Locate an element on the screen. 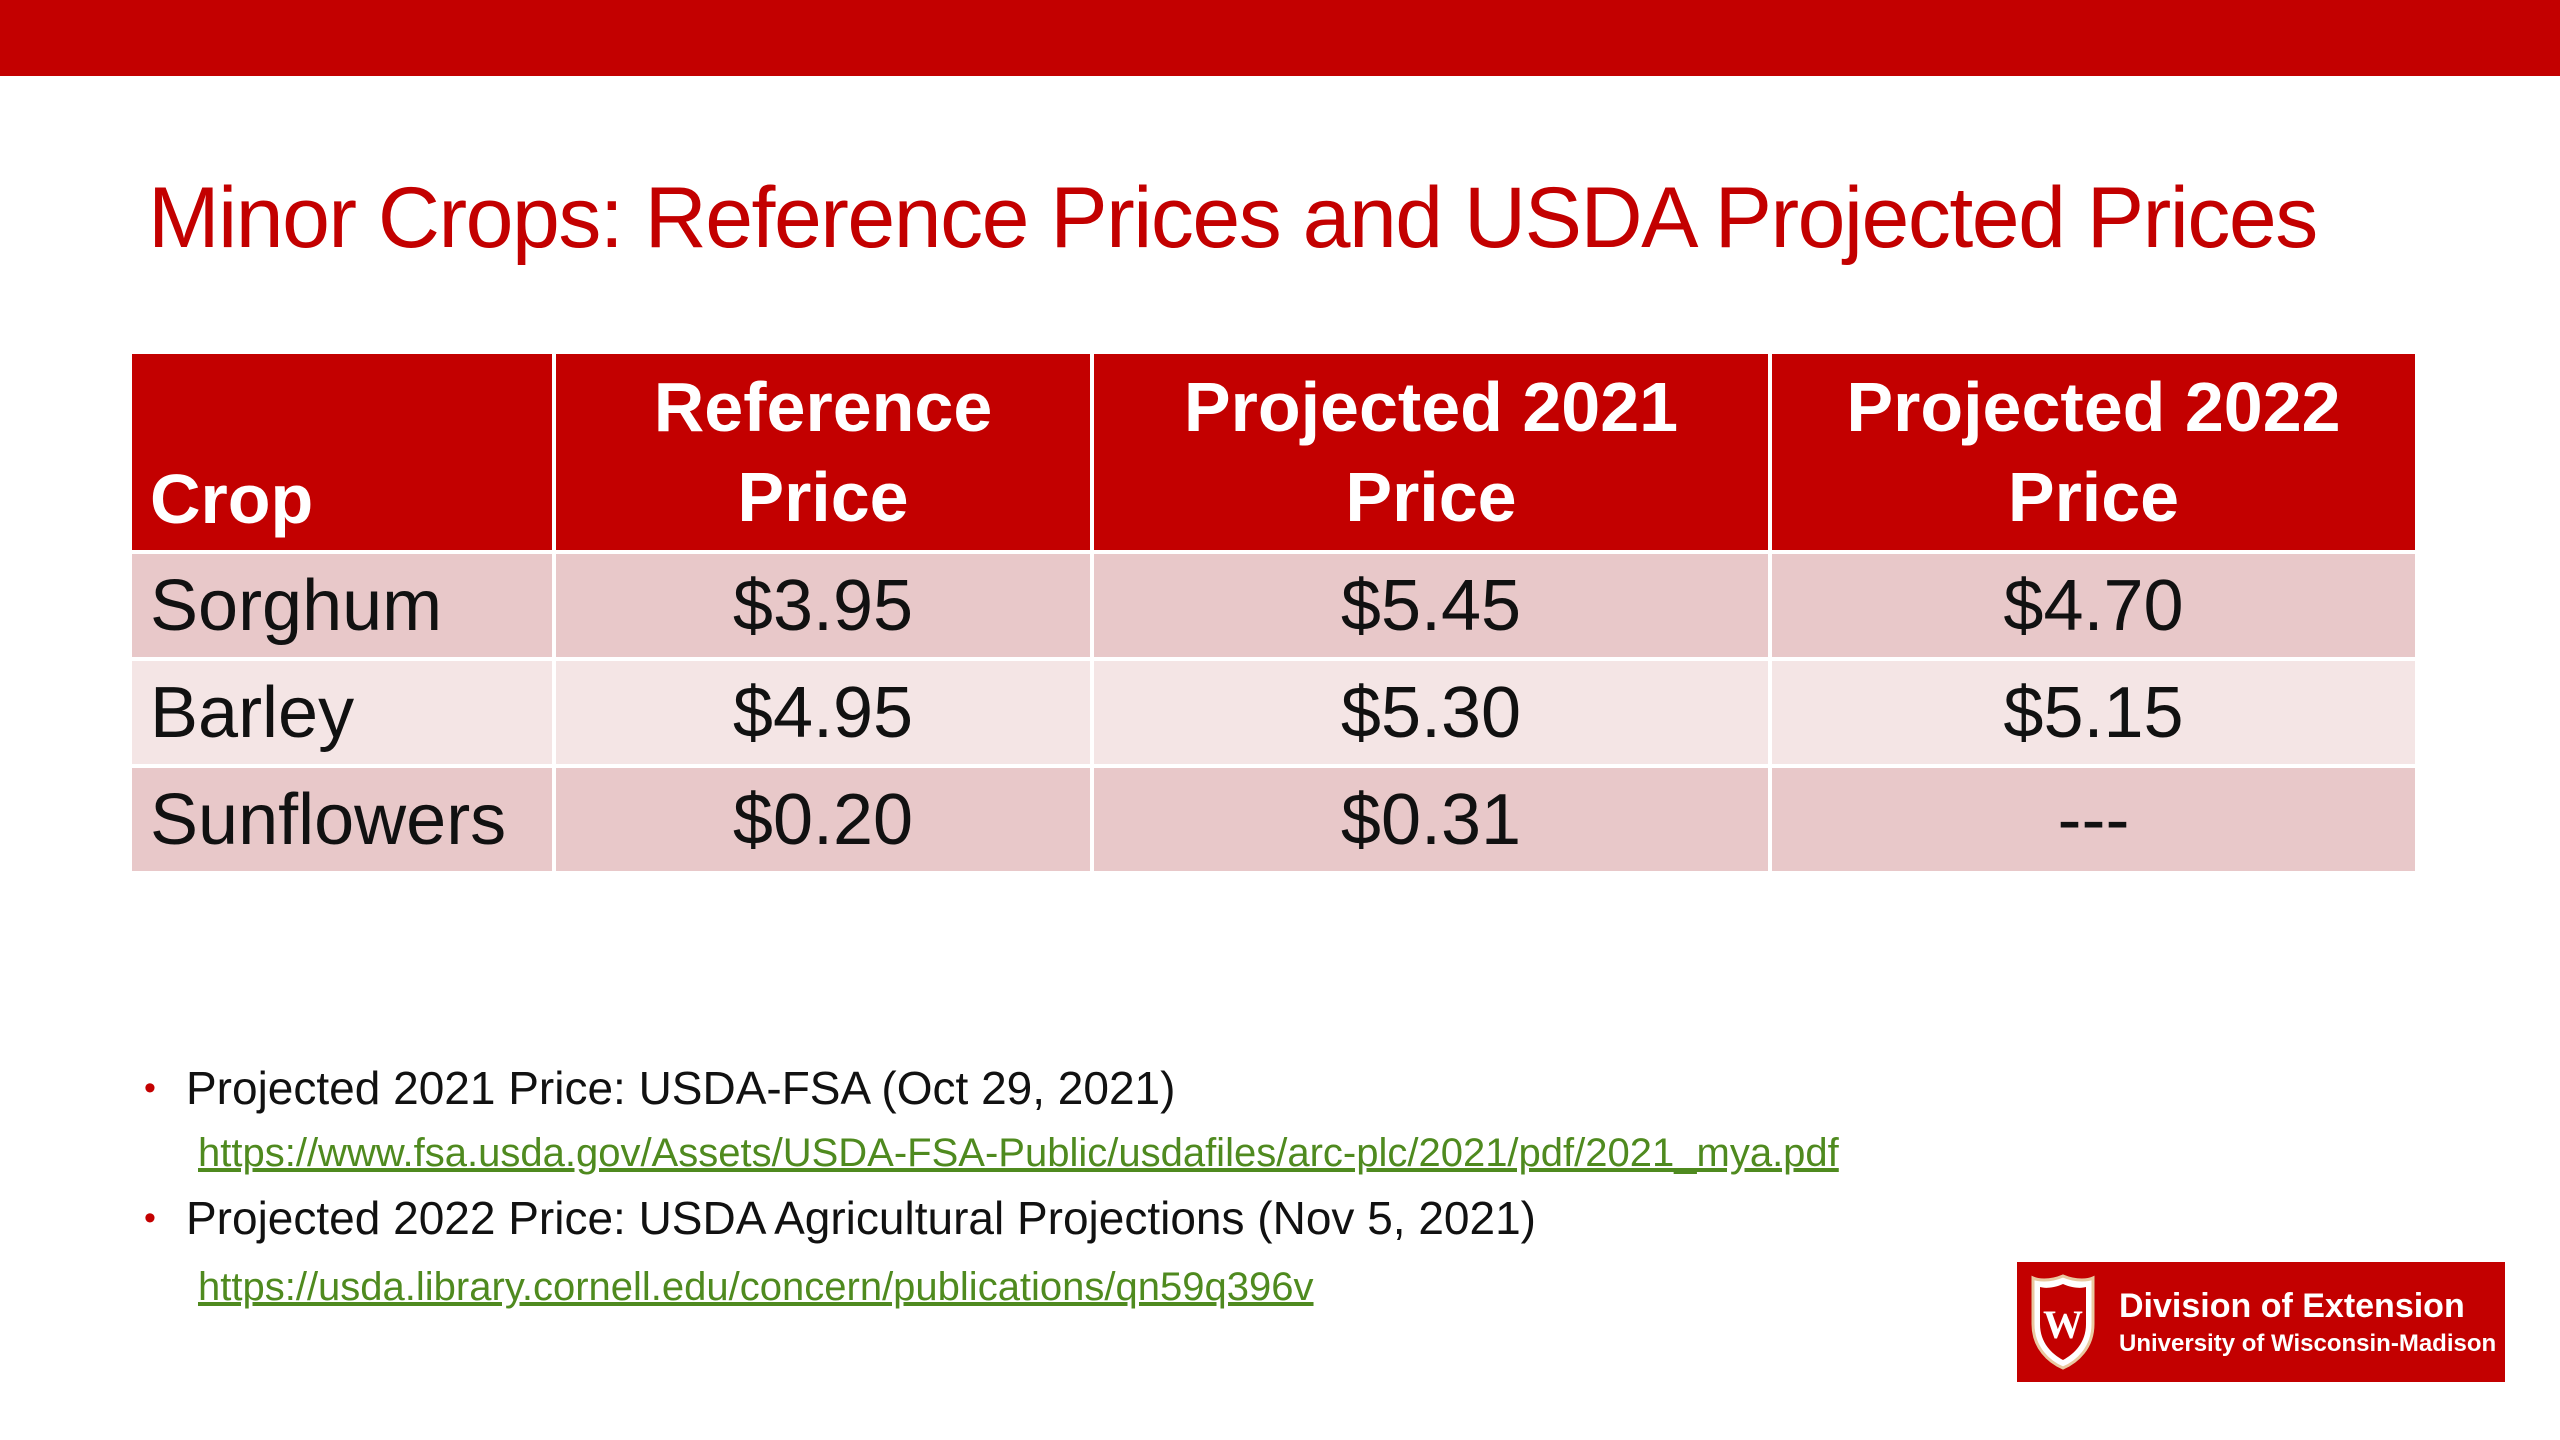  cell-projected-2021-price: $5.30 is located at coordinates (1431, 712).